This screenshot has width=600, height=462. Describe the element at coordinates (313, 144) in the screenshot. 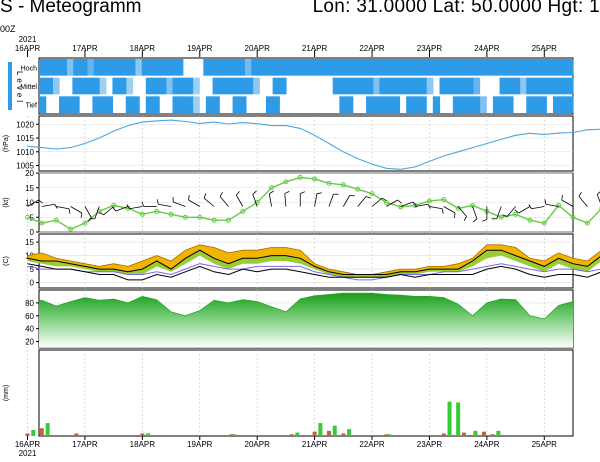

I see `pressure-line` at that location.